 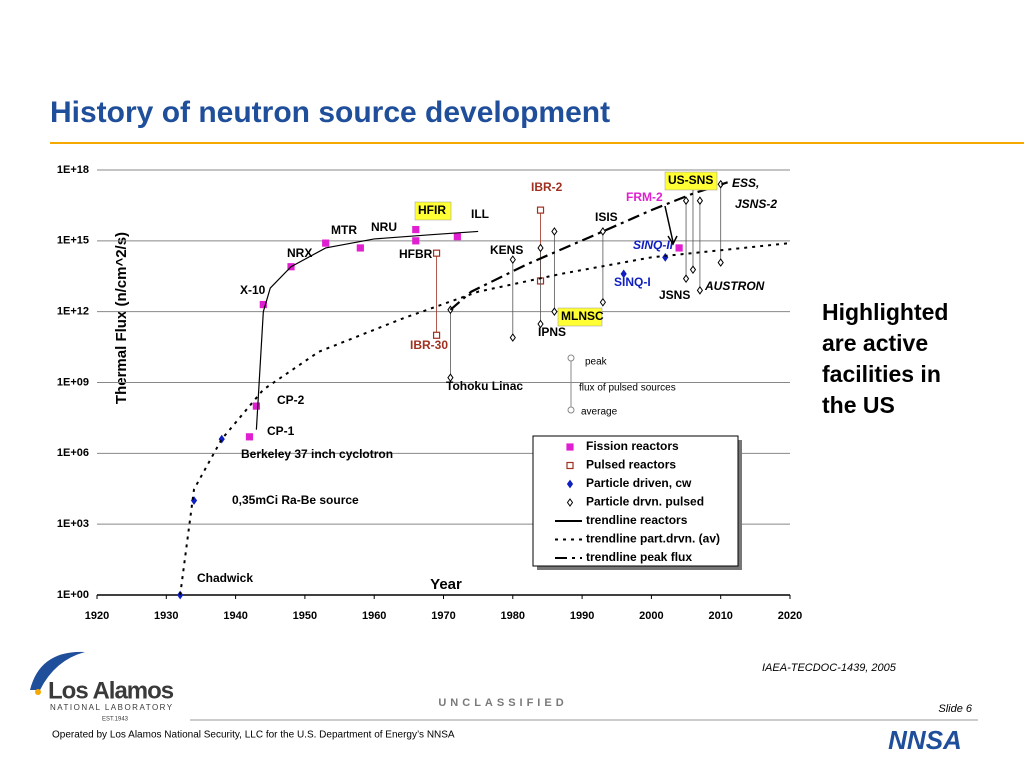 What do you see at coordinates (57, 670) in the screenshot?
I see `logo-swoosh` at bounding box center [57, 670].